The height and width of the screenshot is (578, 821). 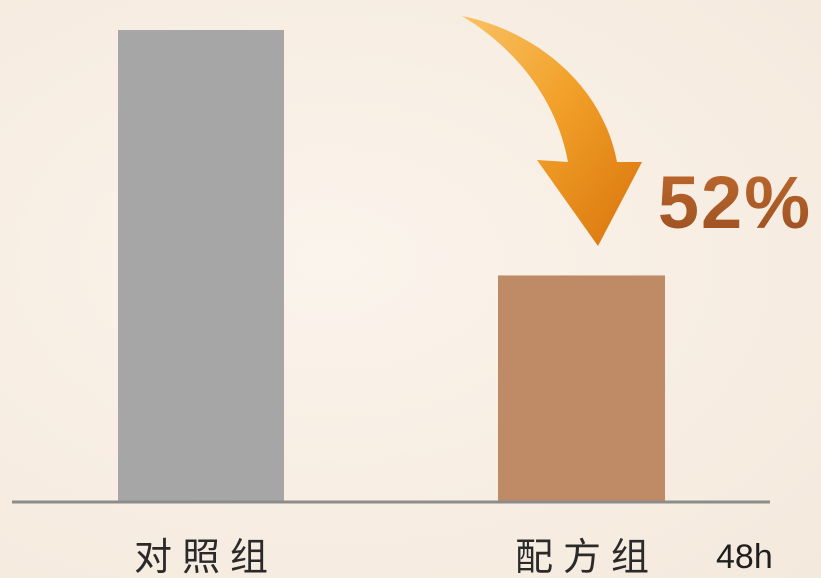 I want to click on reduction-percent-label: 52%, so click(x=735, y=202).